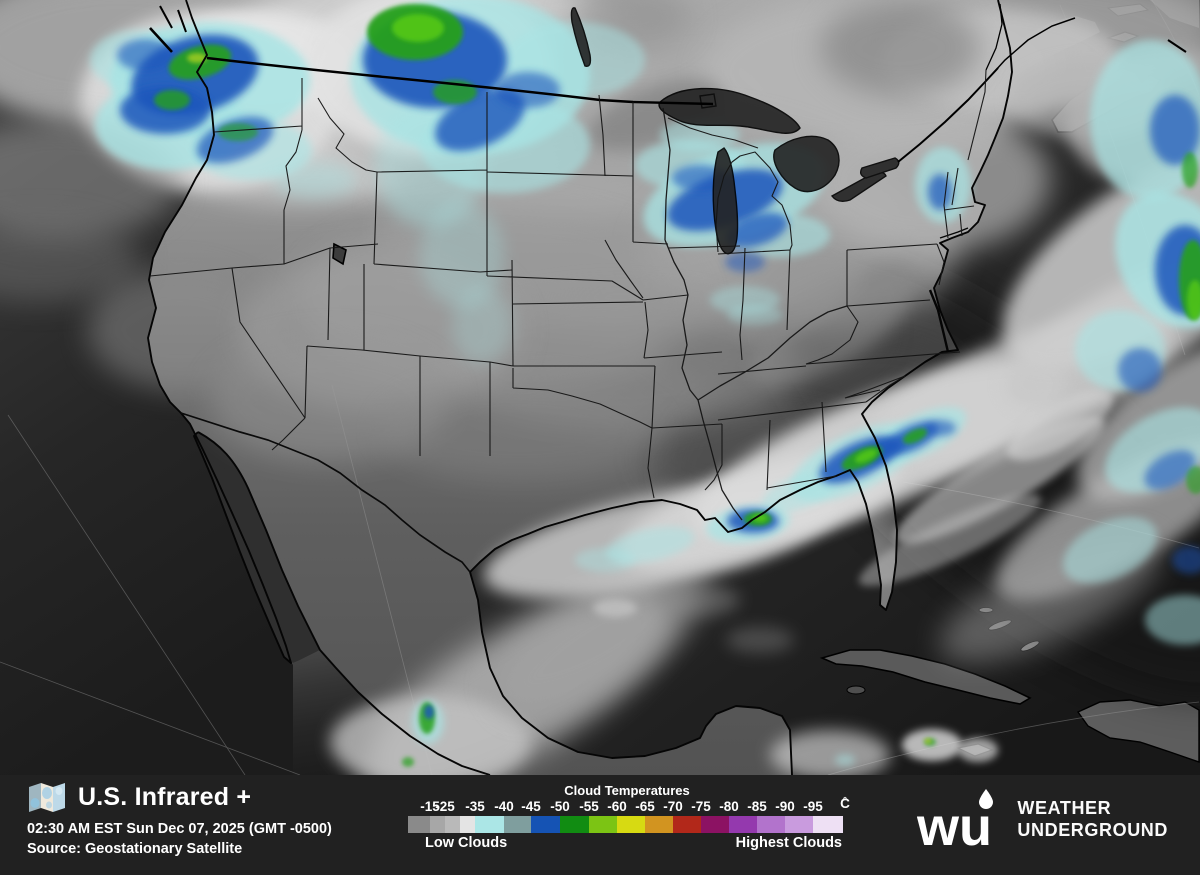 The width and height of the screenshot is (1200, 875). I want to click on legend-low-label: Low Clouds, so click(466, 843).